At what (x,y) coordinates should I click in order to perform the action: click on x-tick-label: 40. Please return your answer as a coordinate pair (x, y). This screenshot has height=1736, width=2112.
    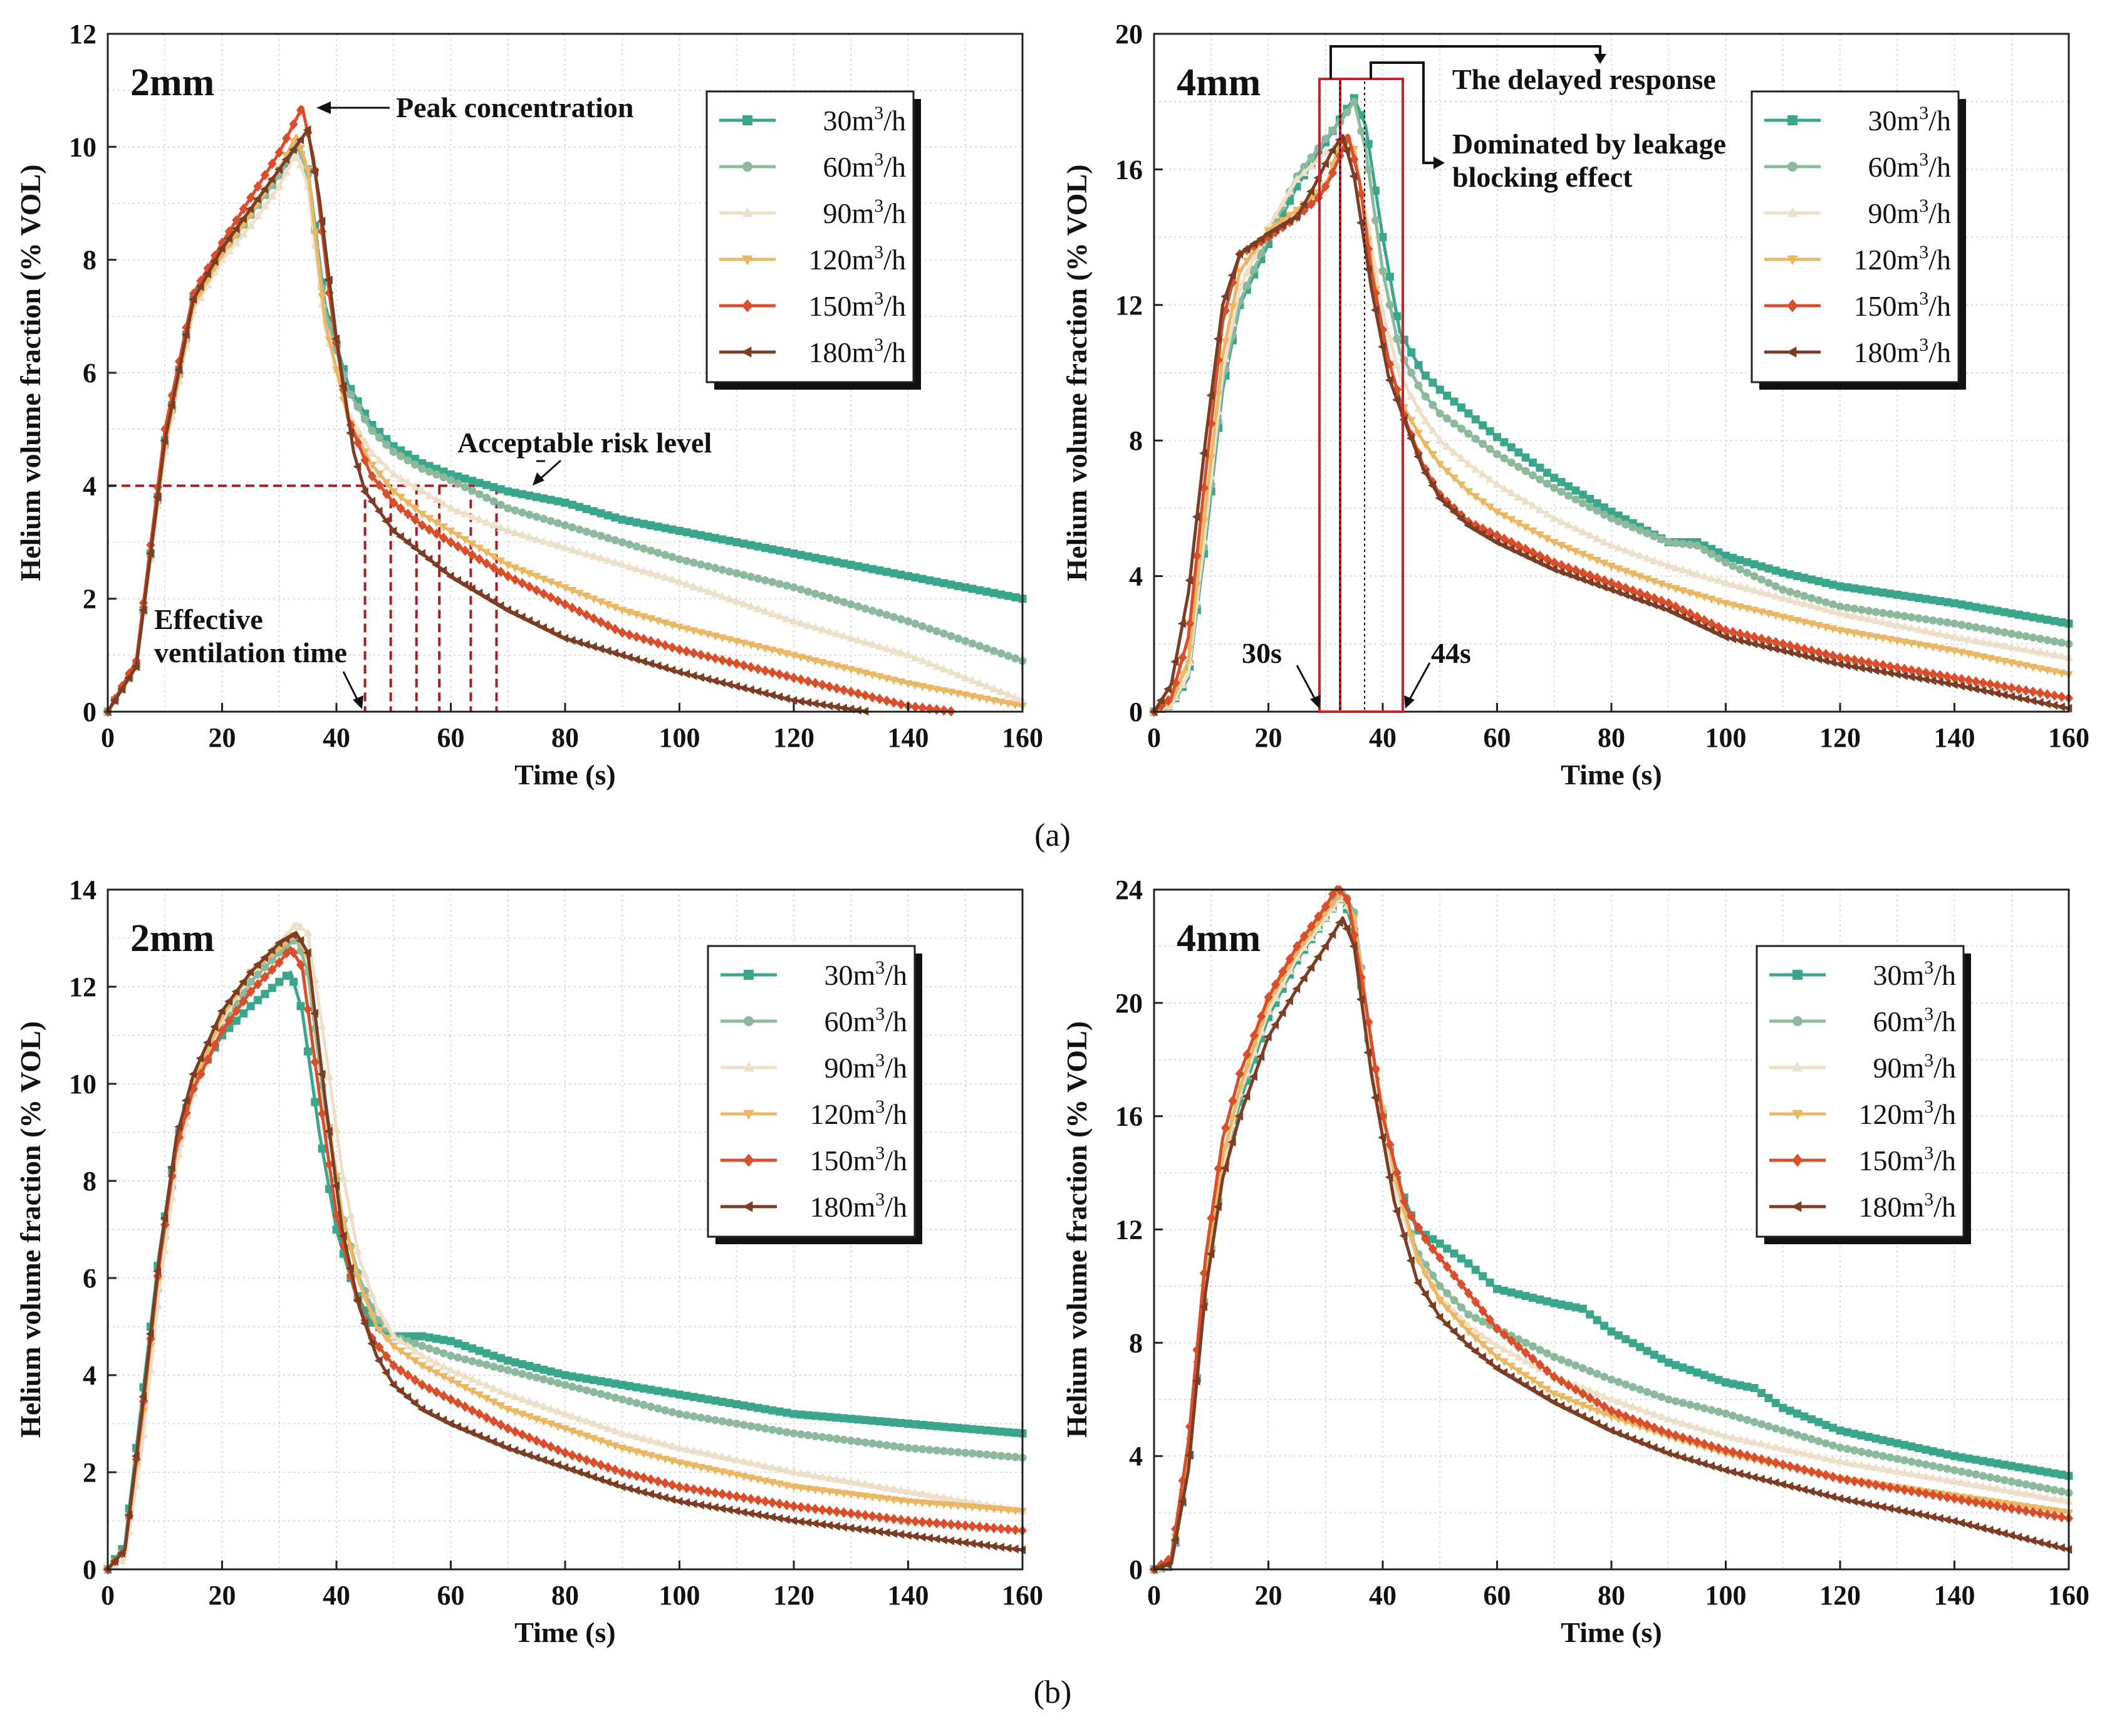
    Looking at the image, I should click on (336, 737).